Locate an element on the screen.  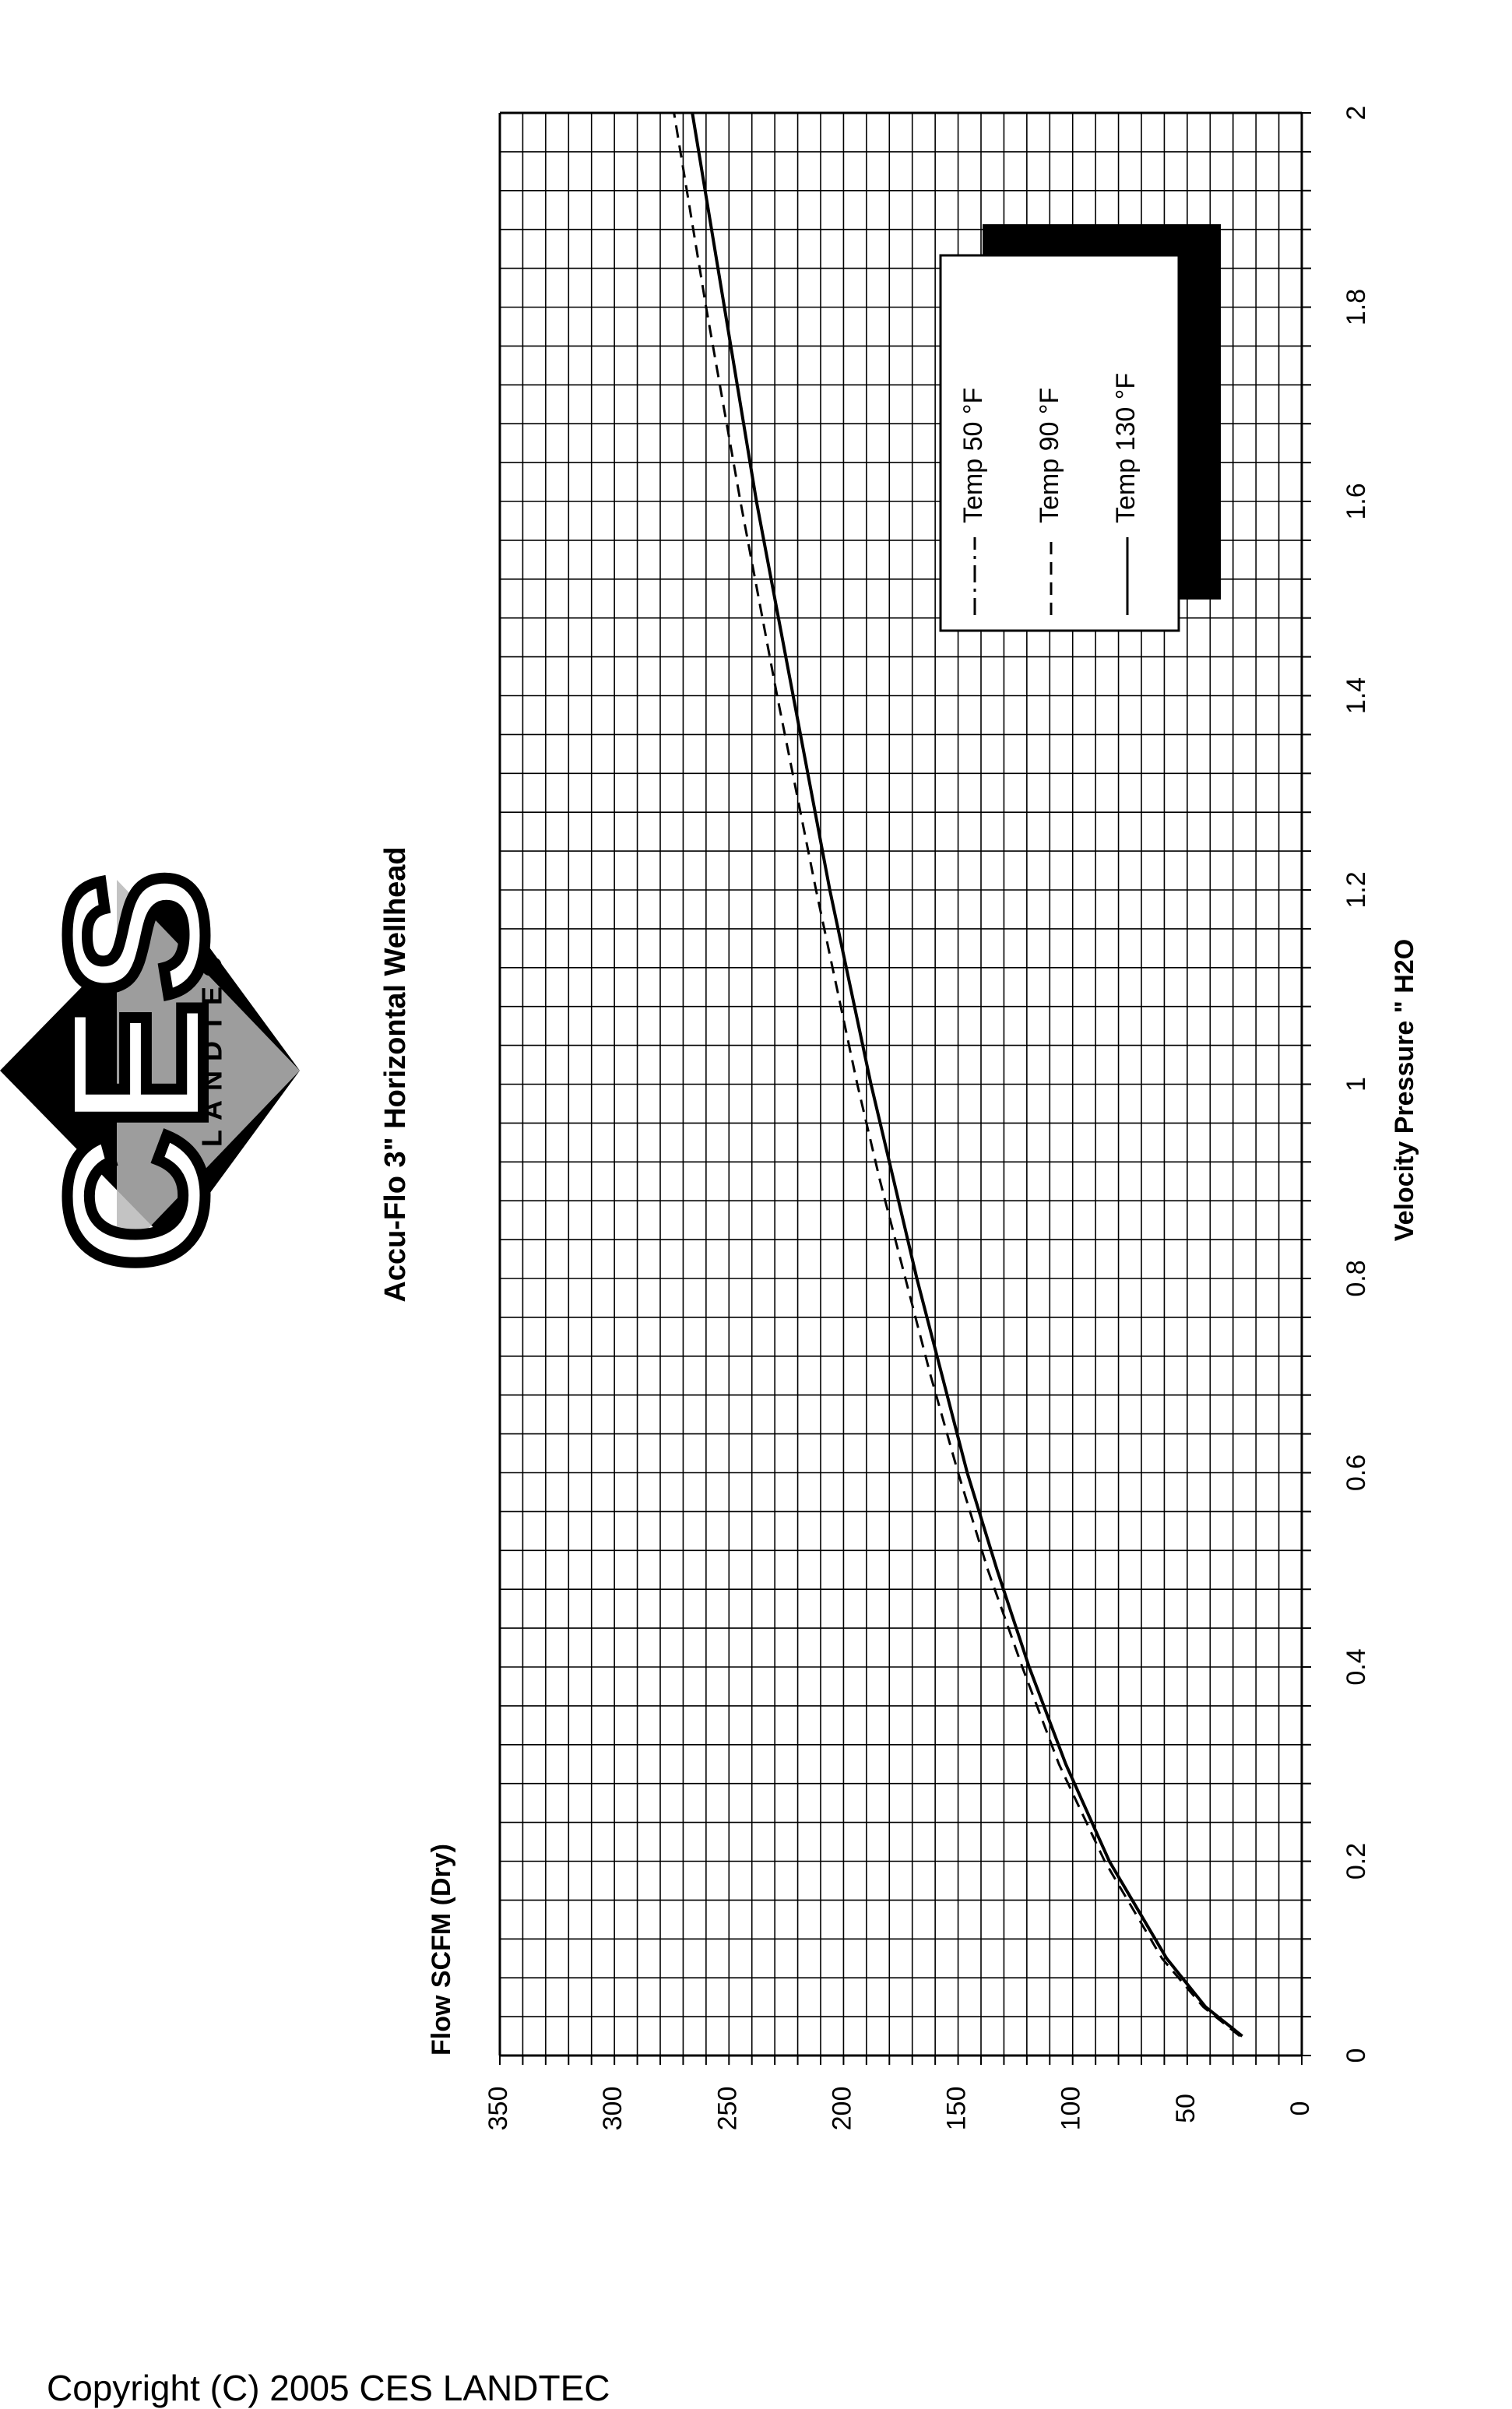
x-tick-label: 0 is located at coordinates (1356, 2056).